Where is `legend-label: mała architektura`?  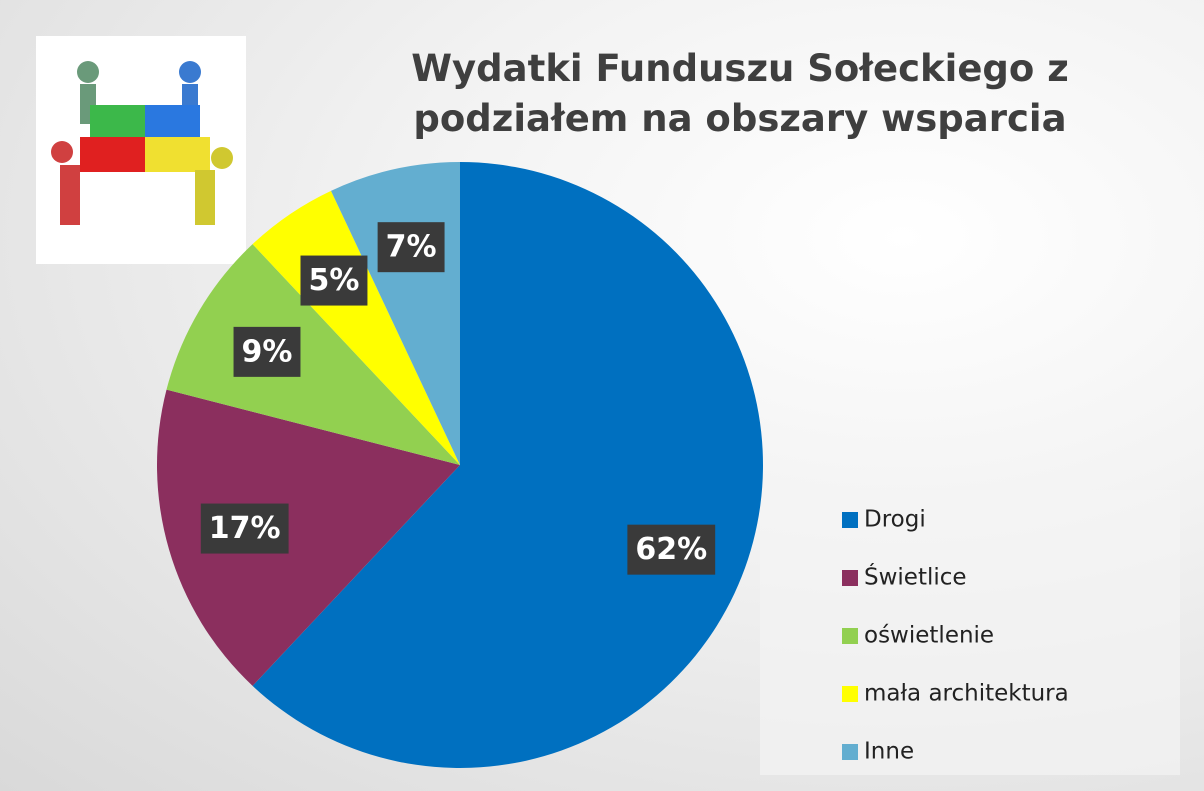
legend-label: mała architektura is located at coordinates (966, 694).